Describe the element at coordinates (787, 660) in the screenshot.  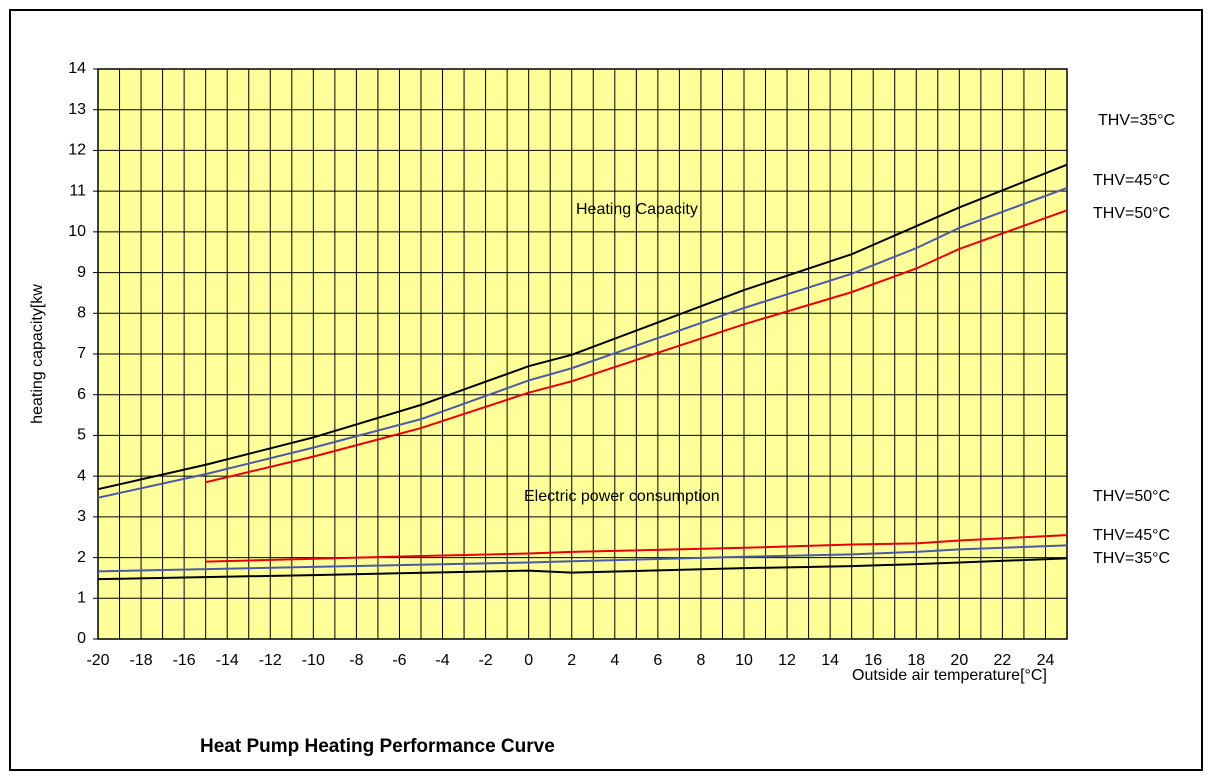
I see `x-tick-label: 12` at that location.